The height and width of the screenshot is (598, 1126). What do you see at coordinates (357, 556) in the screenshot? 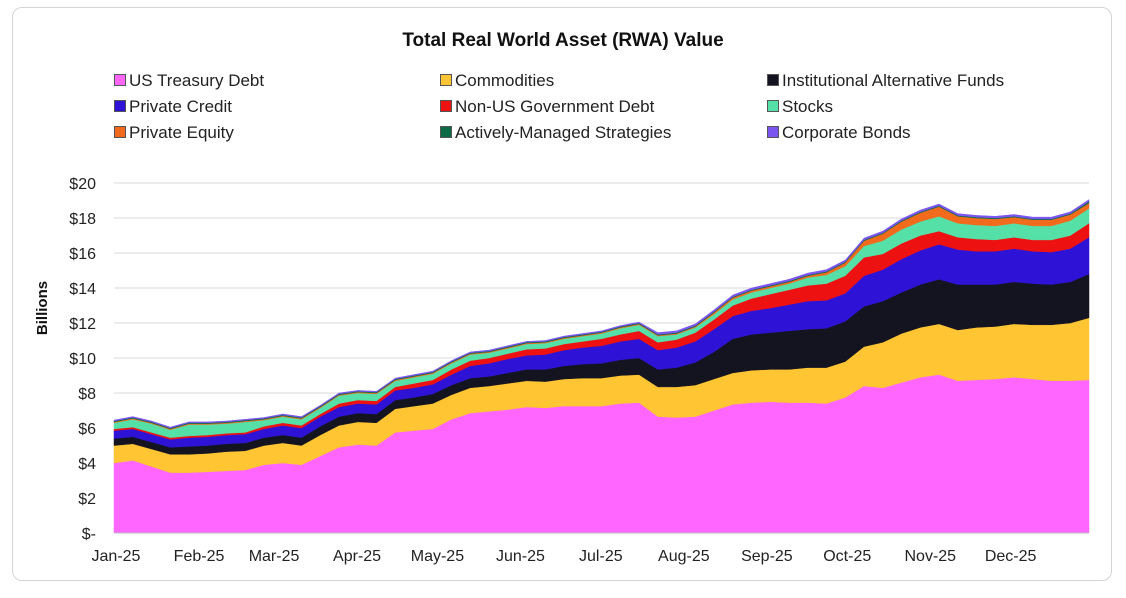
I see `x-tick-label: Apr-25` at bounding box center [357, 556].